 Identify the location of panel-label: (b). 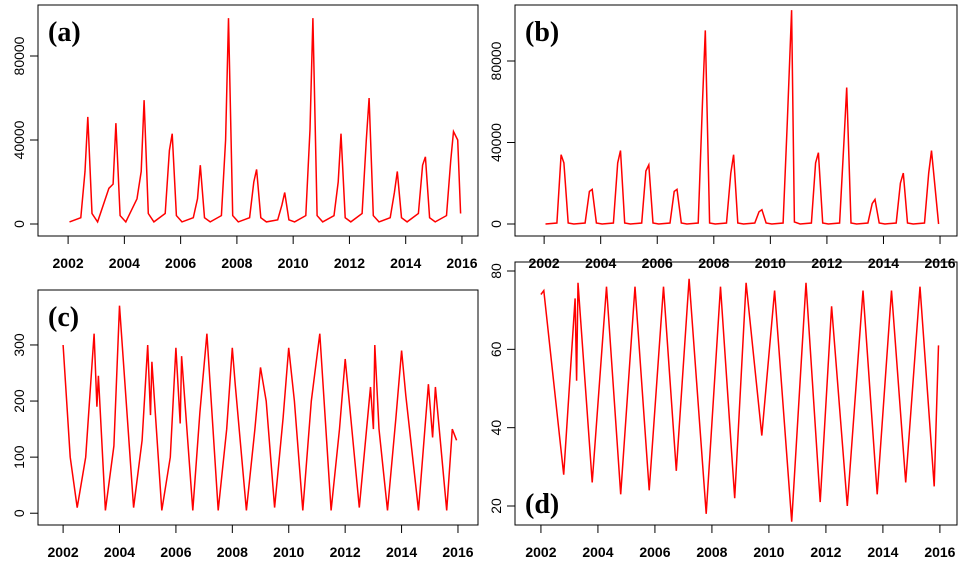
(542, 32).